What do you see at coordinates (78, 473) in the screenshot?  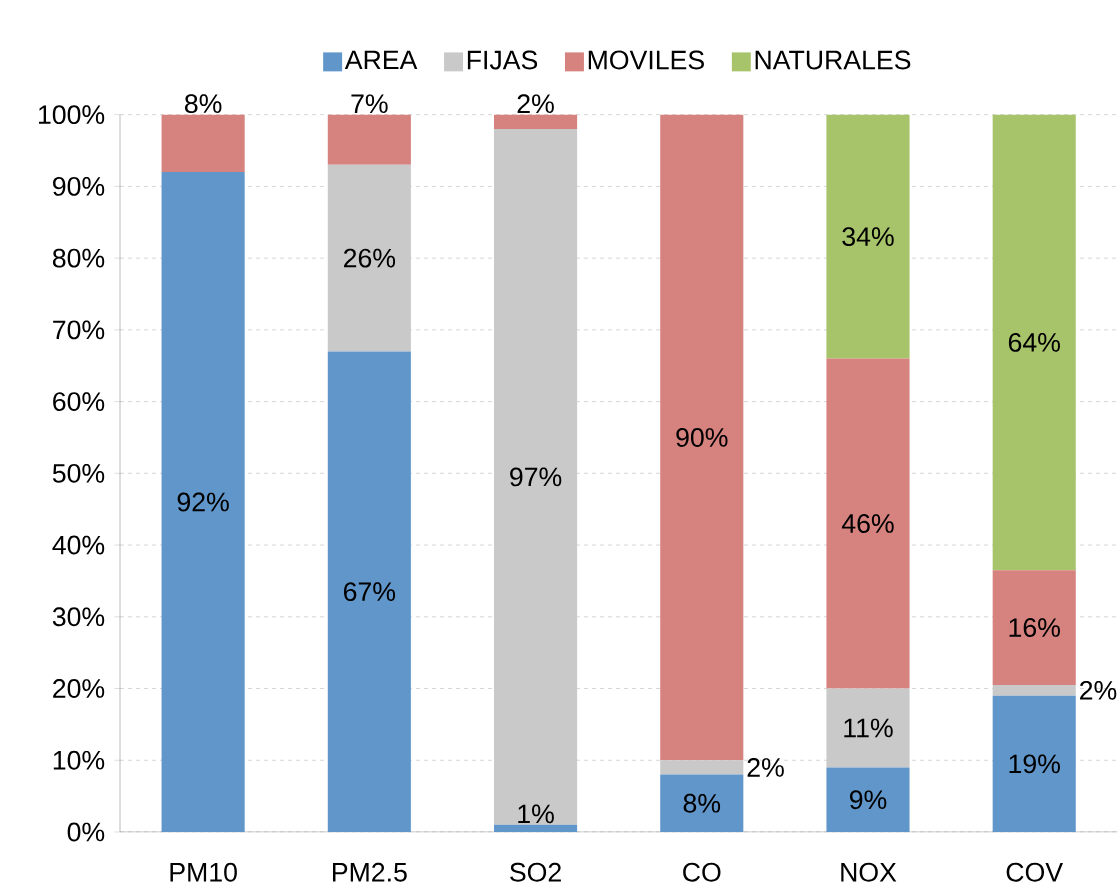 I see `y-tick-label: 50%` at bounding box center [78, 473].